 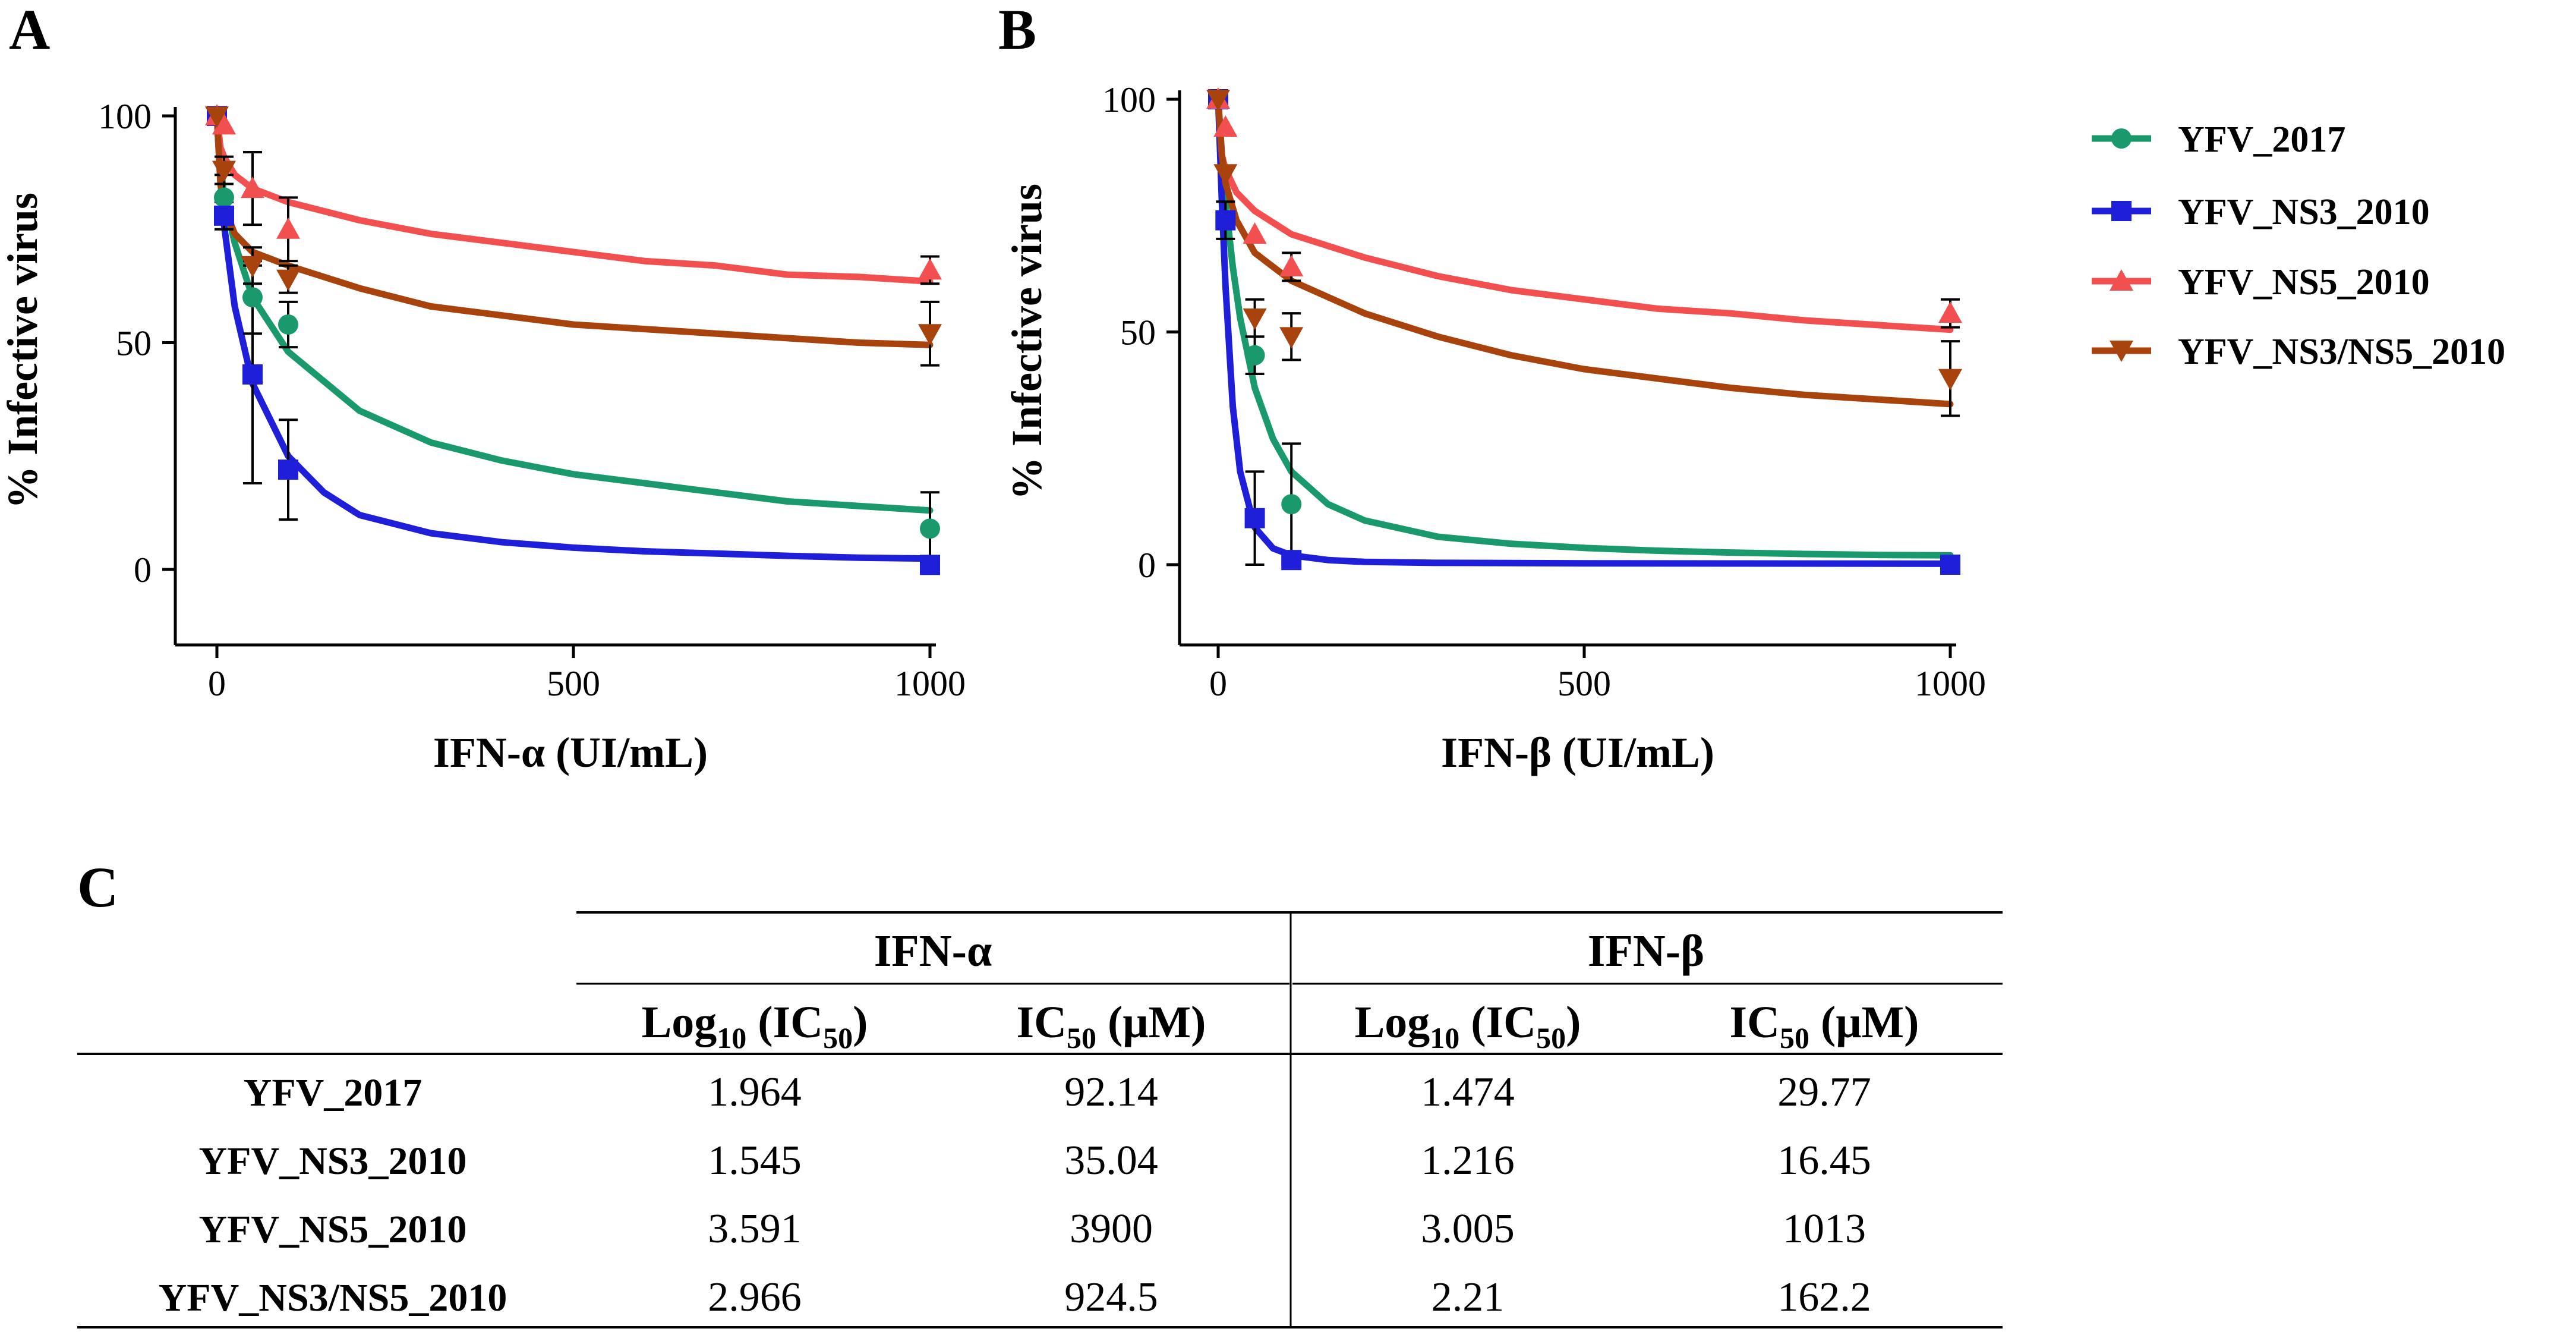 I want to click on table-col-header-alpha-ic50-mid: (μM), so click(x=1151, y=1022).